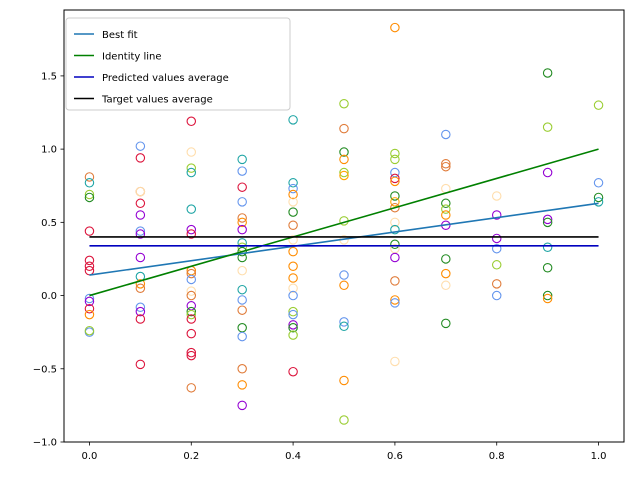 This screenshot has height=480, width=640. What do you see at coordinates (48, 260) in the screenshot?
I see `y-axis: −1.0 −0.5 0.0 0.5 1.0 1.5` at bounding box center [48, 260].